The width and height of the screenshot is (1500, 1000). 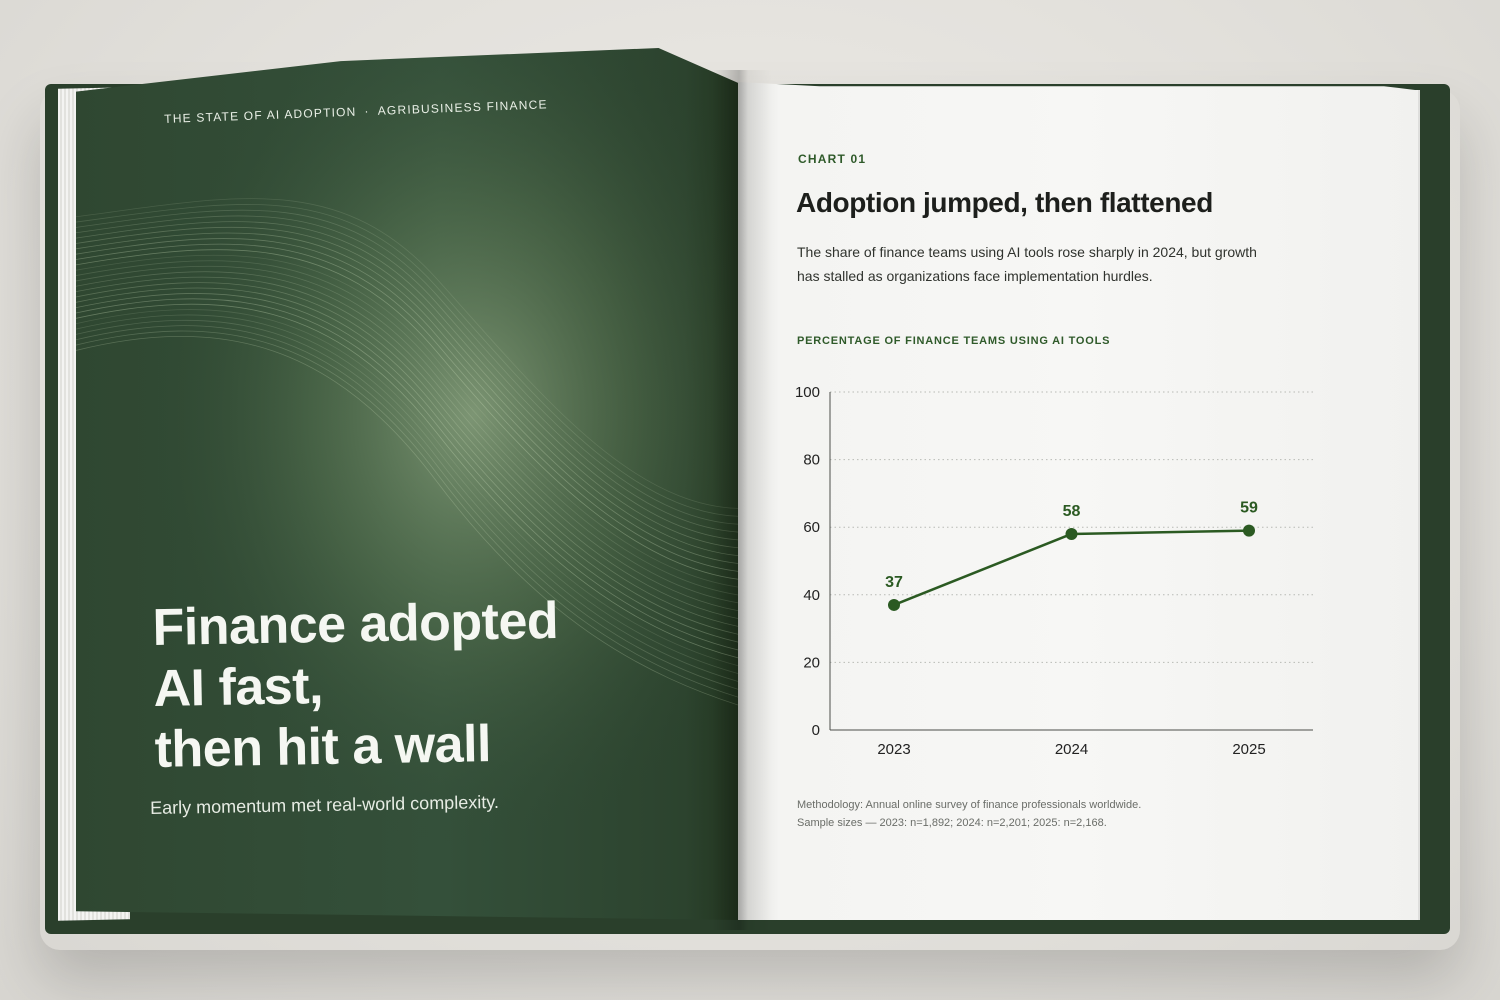 I want to click on chart-label: CHART 01, so click(x=832, y=159).